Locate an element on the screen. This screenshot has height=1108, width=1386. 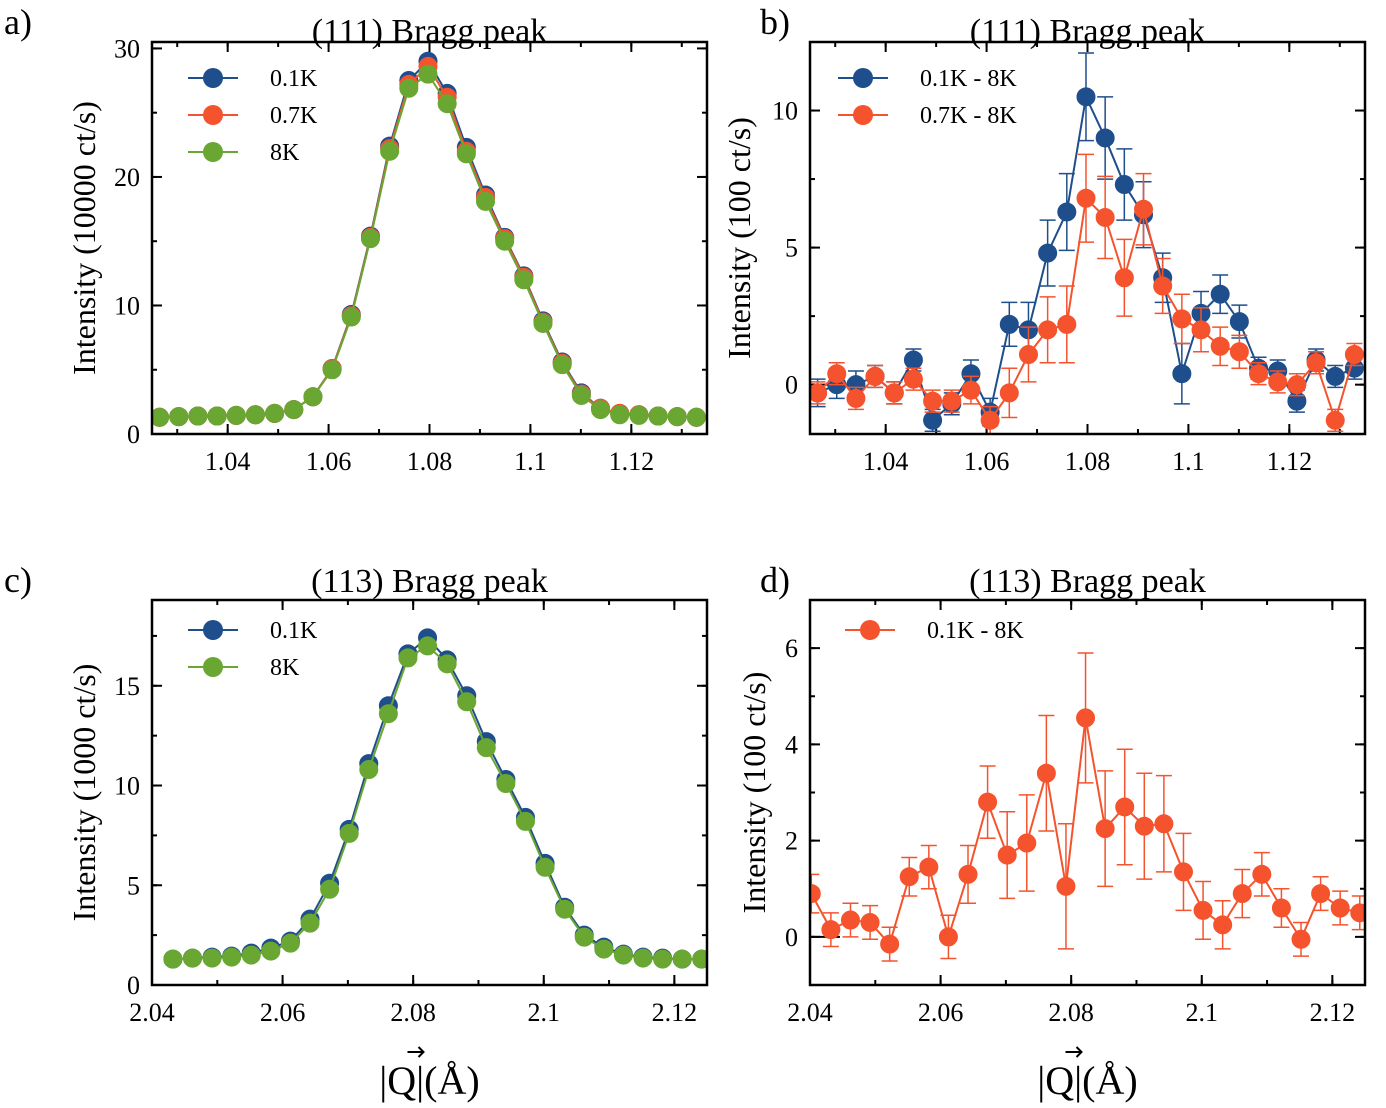
y-axis-label-d: Intensity (100 ct/s) is located at coordinates (754, 793).